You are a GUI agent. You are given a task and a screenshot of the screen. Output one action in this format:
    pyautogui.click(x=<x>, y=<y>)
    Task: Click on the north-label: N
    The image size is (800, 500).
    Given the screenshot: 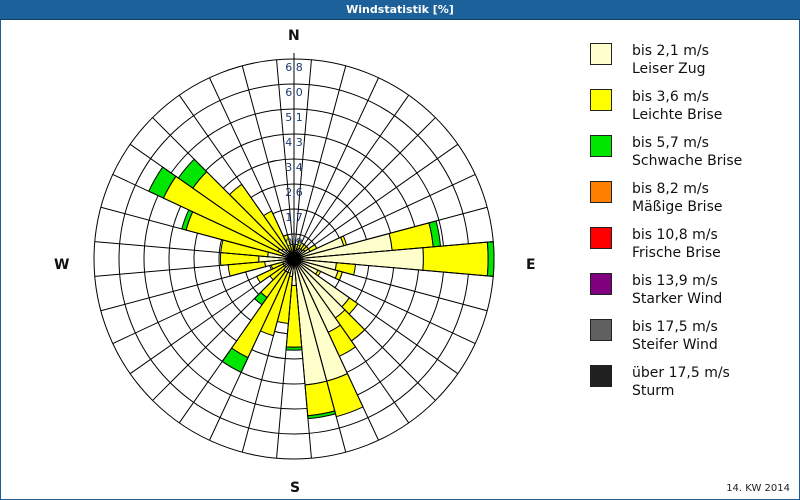 What is the action you would take?
    pyautogui.click(x=294, y=36)
    